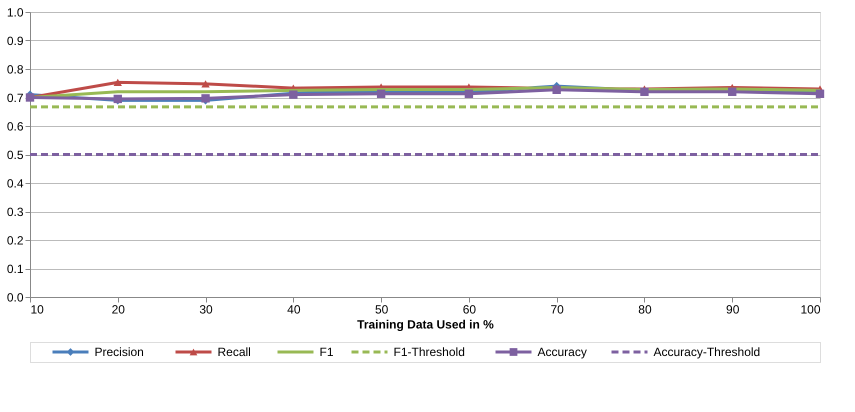  What do you see at coordinates (381, 309) in the screenshot?
I see `x-tick-label: 50` at bounding box center [381, 309].